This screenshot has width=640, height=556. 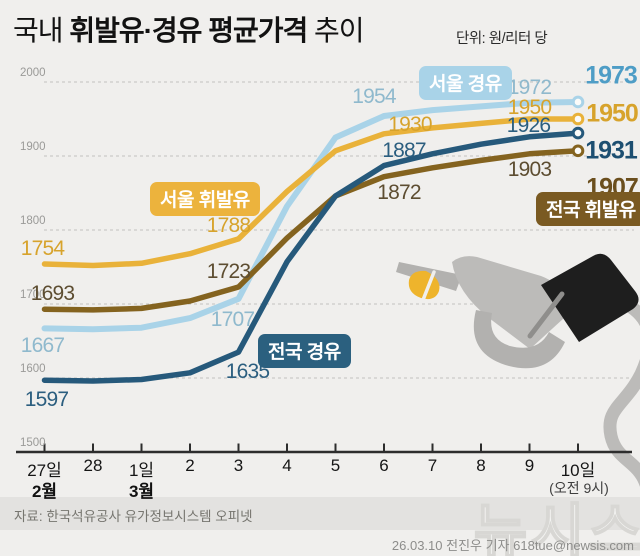 What do you see at coordinates (228, 225) in the screenshot?
I see `value-label-seoul-gasoline: 1788` at bounding box center [228, 225].